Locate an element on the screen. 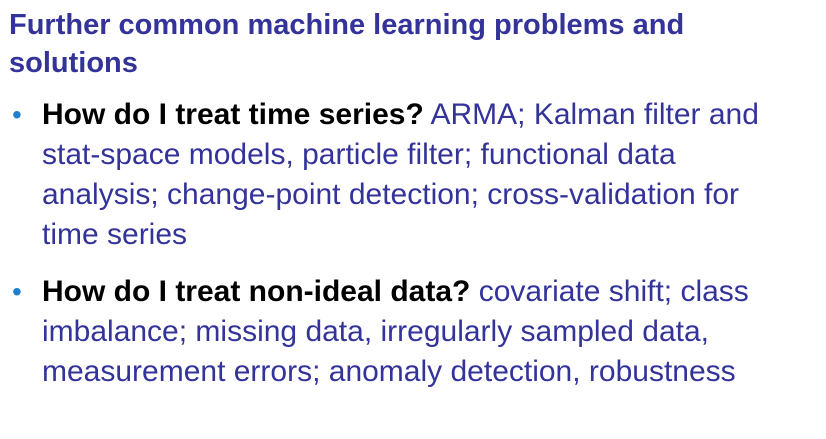 The width and height of the screenshot is (826, 439). bullet-question: How do I treat non-ideal data? is located at coordinates (256, 291).